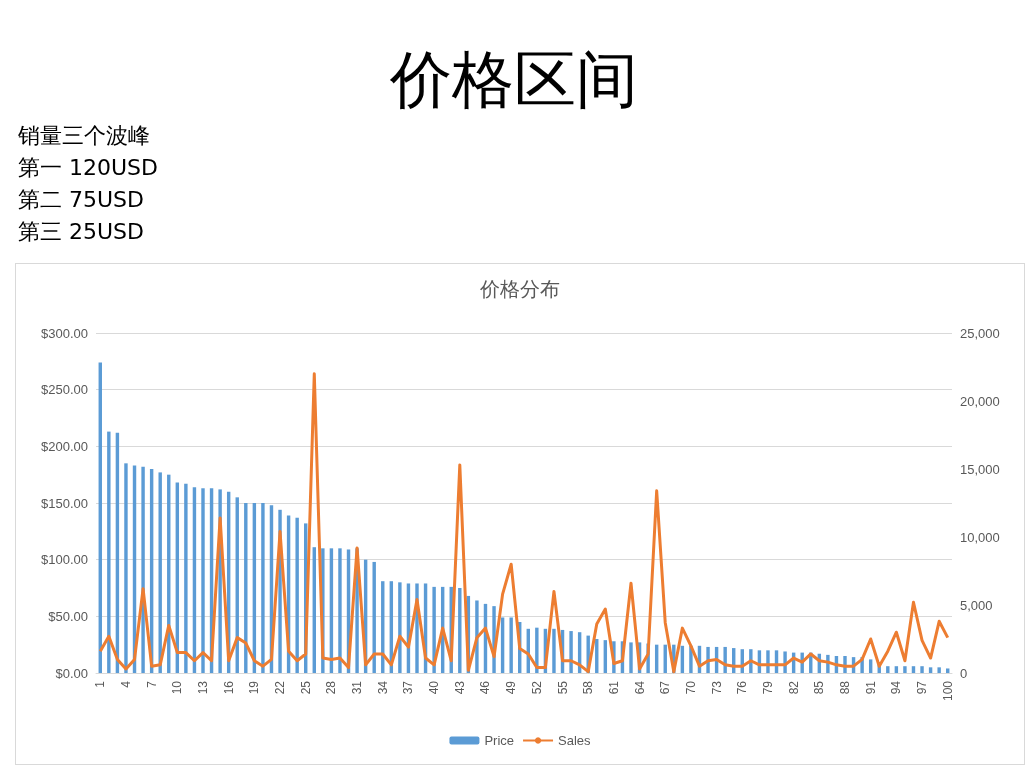 The width and height of the screenshot is (1028, 765). I want to click on x-tick-label: 31, so click(357, 687).